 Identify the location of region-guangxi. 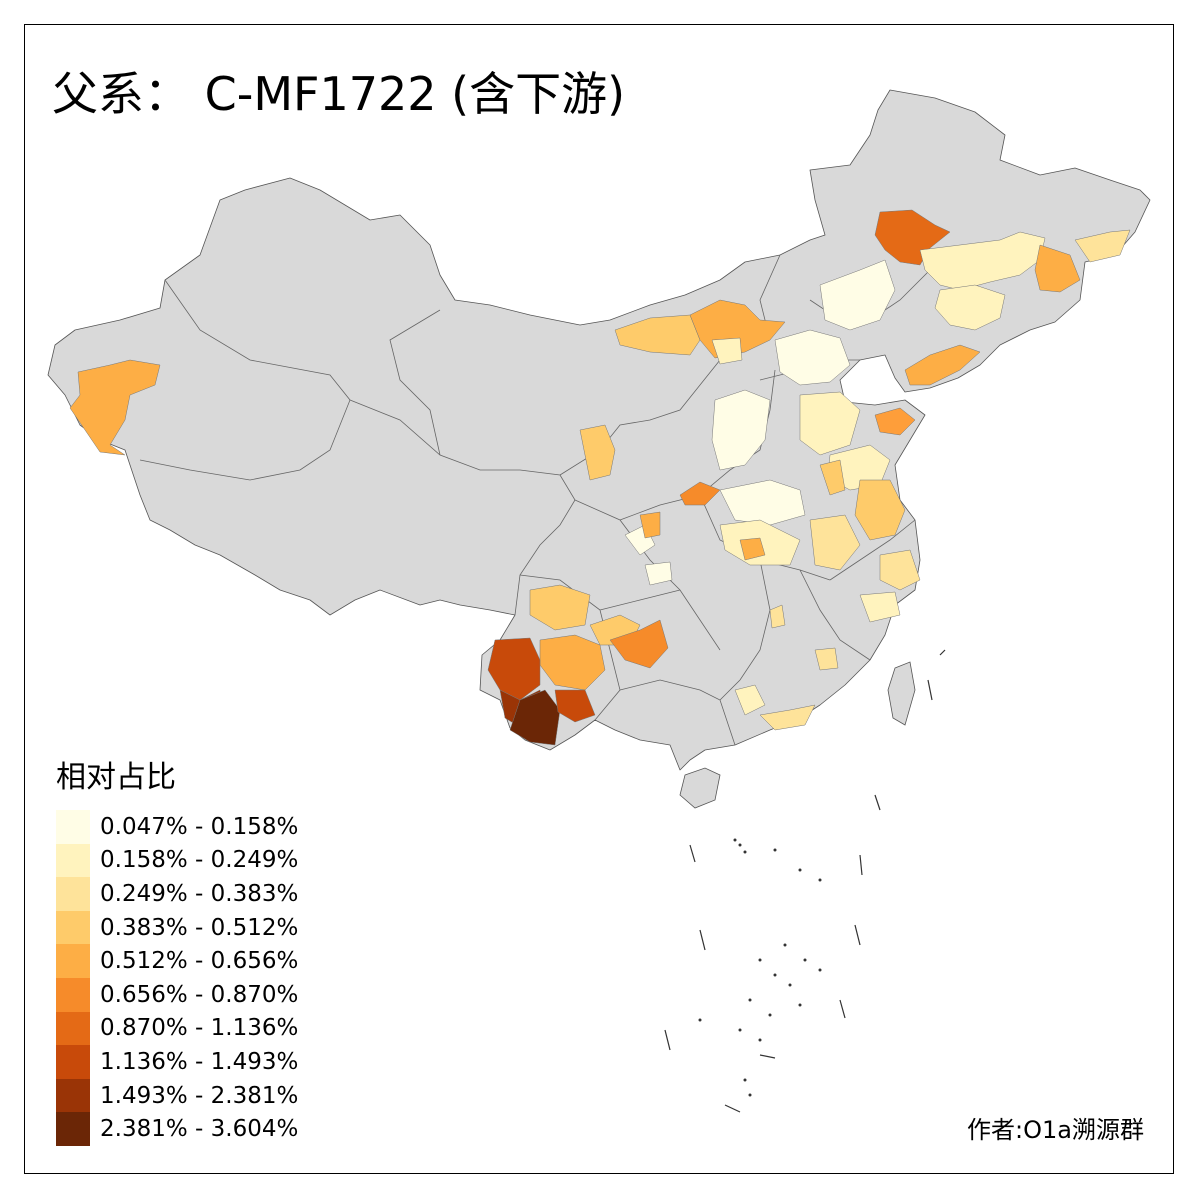
(750, 700).